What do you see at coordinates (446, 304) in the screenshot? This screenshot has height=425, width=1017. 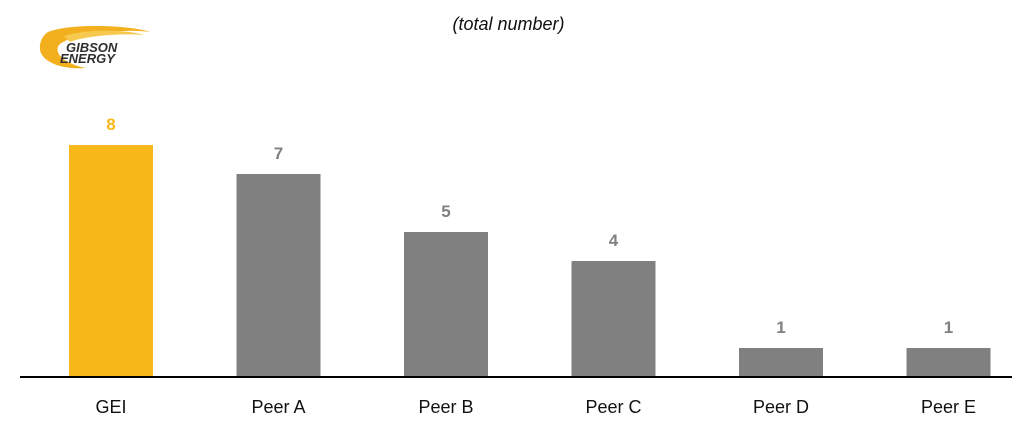 I see `bar-peer-b` at bounding box center [446, 304].